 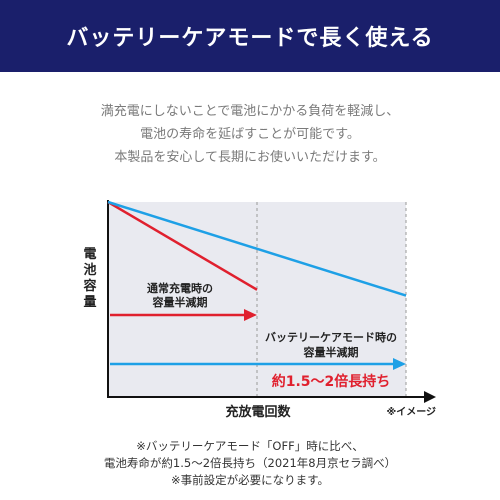 What do you see at coordinates (258, 412) in the screenshot?
I see `x-axis-label: 充放電回数` at bounding box center [258, 412].